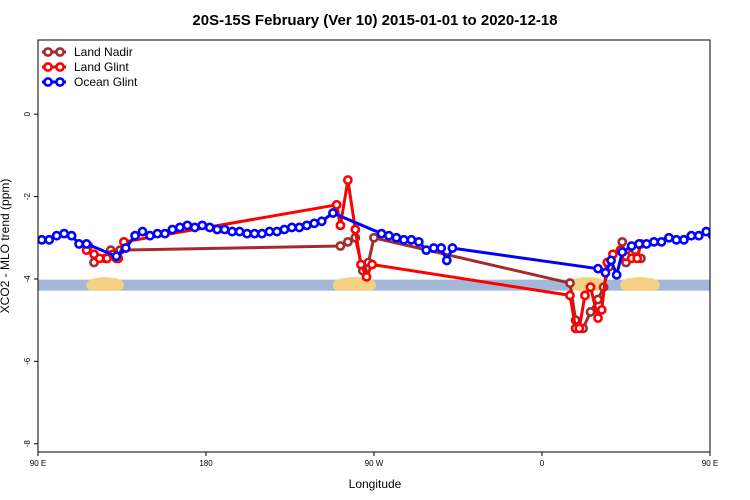 The height and width of the screenshot is (500, 750). I want to click on y-tick-label: -4, so click(27, 279).